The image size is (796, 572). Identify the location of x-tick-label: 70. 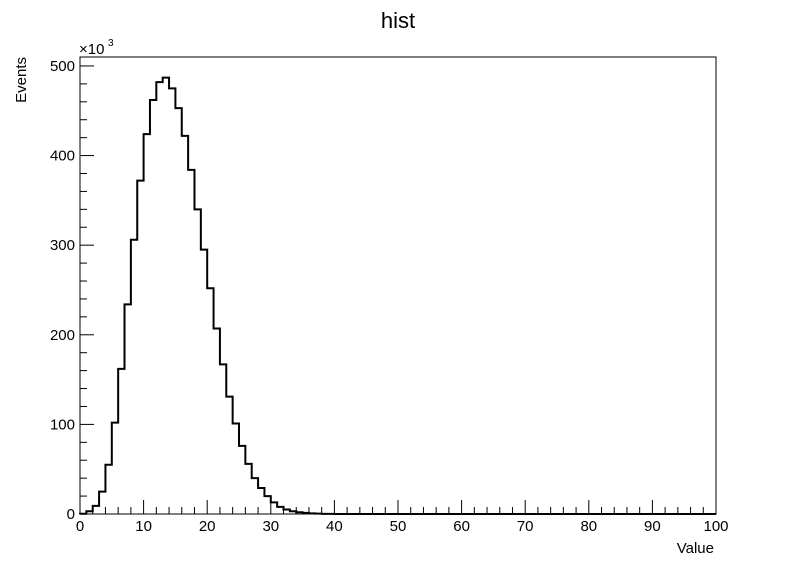
(525, 526).